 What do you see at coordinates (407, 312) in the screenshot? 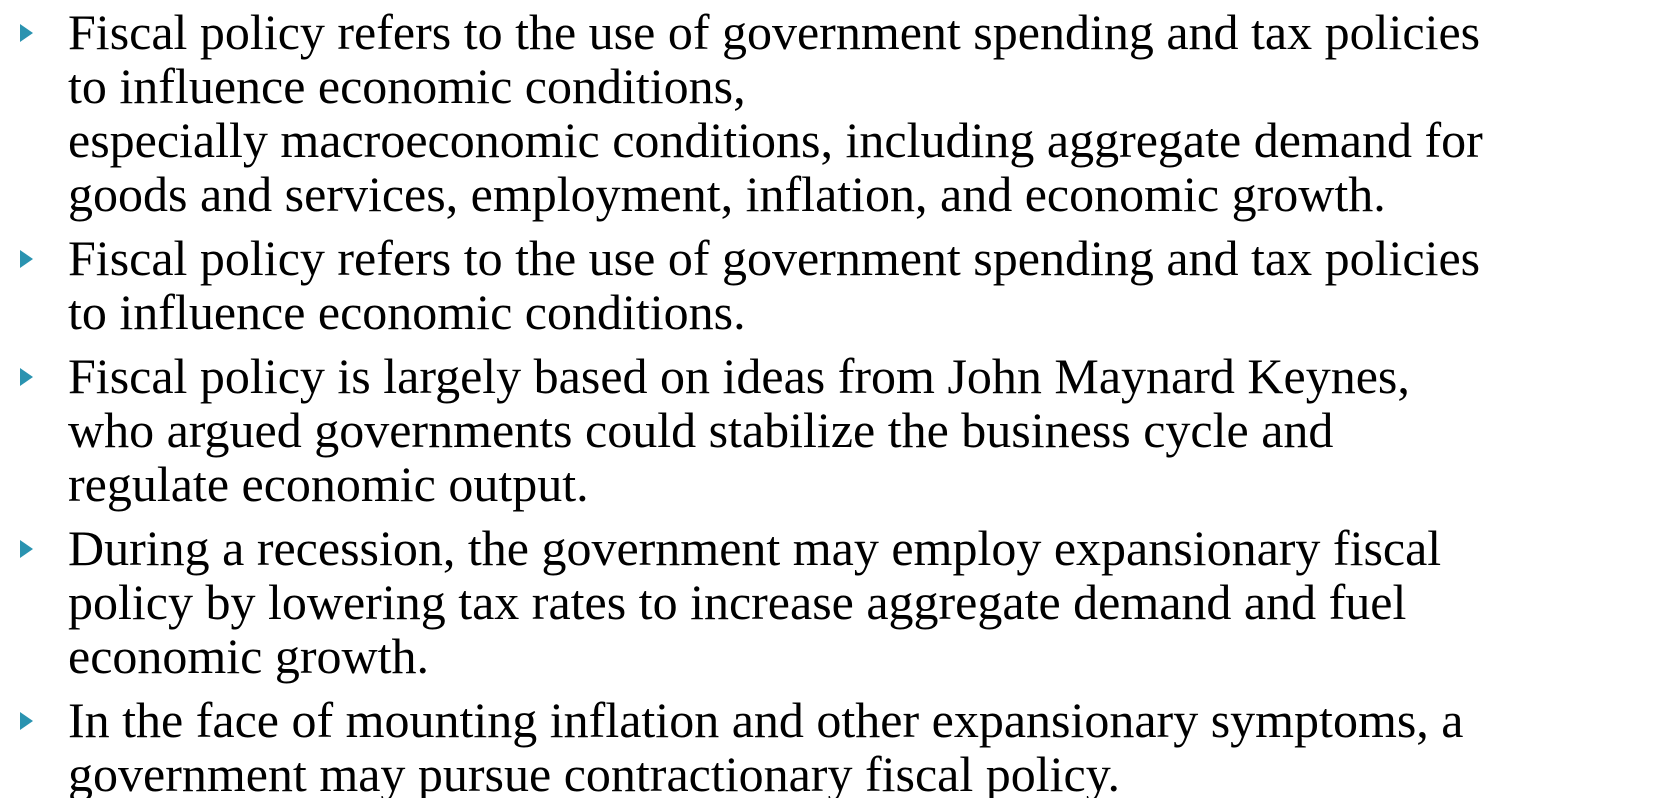
I see `bullet-text-line: to influence economic conditions.` at bounding box center [407, 312].